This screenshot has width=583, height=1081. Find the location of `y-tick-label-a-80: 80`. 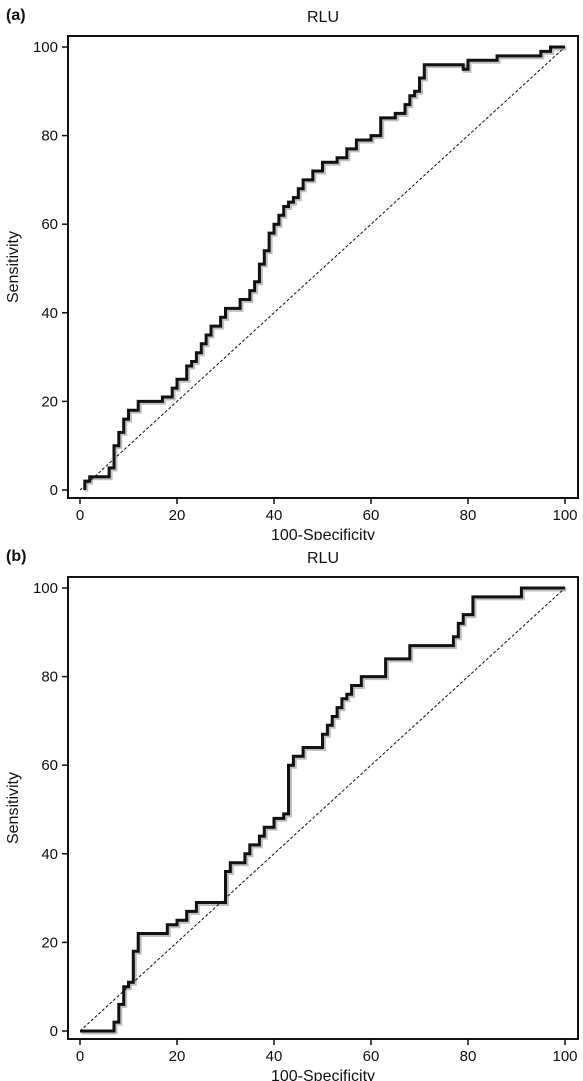

y-tick-label-a-80: 80 is located at coordinates (49, 136).